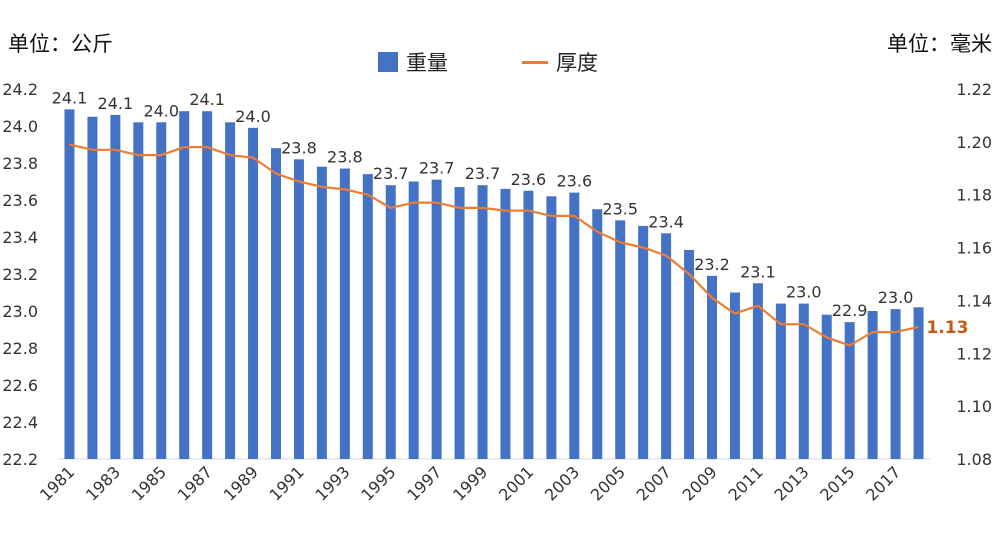 The width and height of the screenshot is (1000, 539). I want to click on x-tick-label: 1991, so click(287, 483).